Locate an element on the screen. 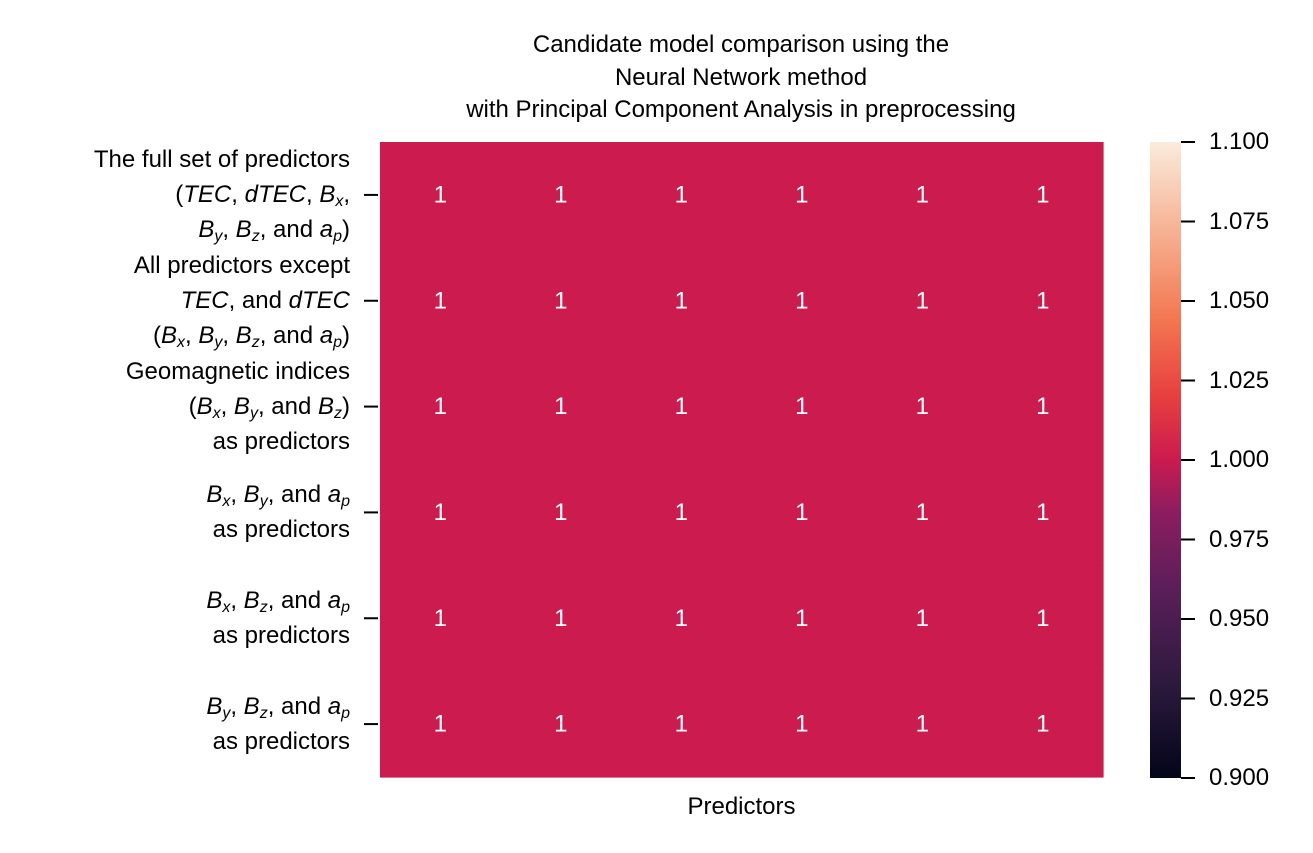  row-label-line: By, Bz, and ap is located at coordinates (278, 708).